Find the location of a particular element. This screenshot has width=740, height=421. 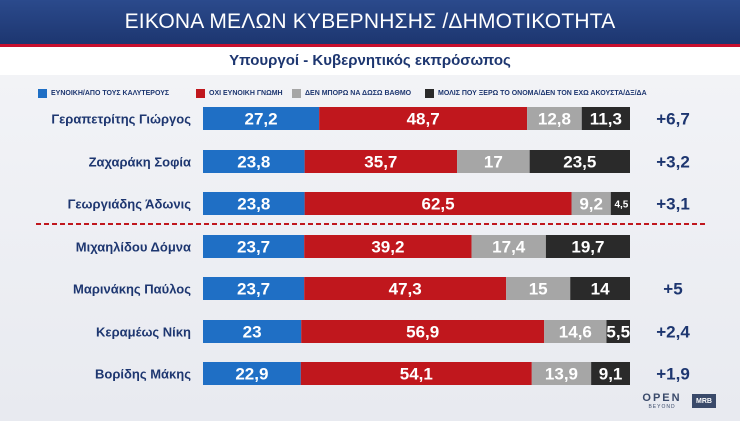

data-label: 11,3 is located at coordinates (606, 119).